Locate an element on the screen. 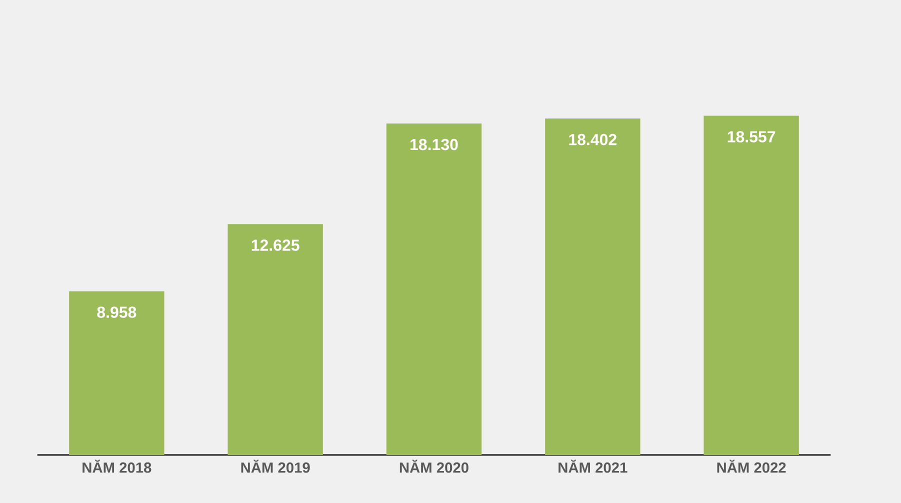 The height and width of the screenshot is (503, 901). x-tick-label: NĂM 2022 is located at coordinates (751, 466).